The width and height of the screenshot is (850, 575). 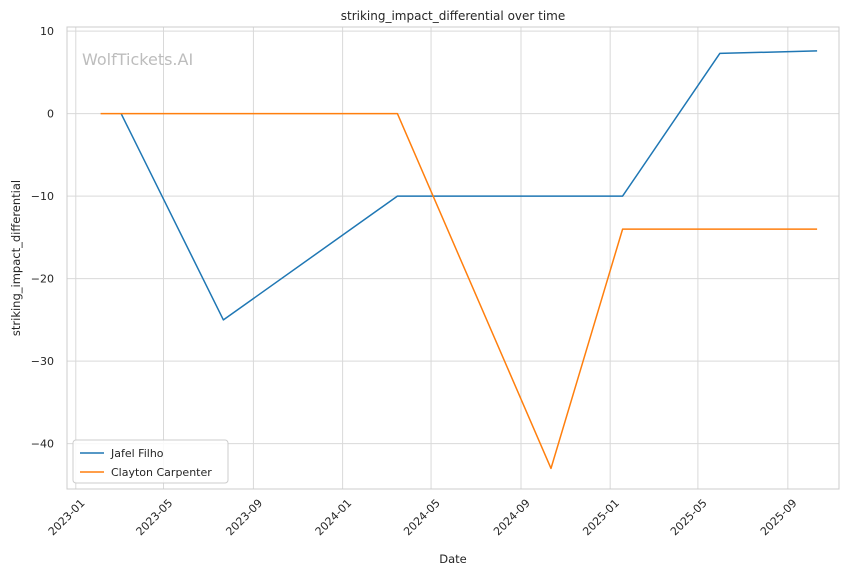 What do you see at coordinates (137, 453) in the screenshot?
I see `legend-label-jafel-filho: Jafel Filho` at bounding box center [137, 453].